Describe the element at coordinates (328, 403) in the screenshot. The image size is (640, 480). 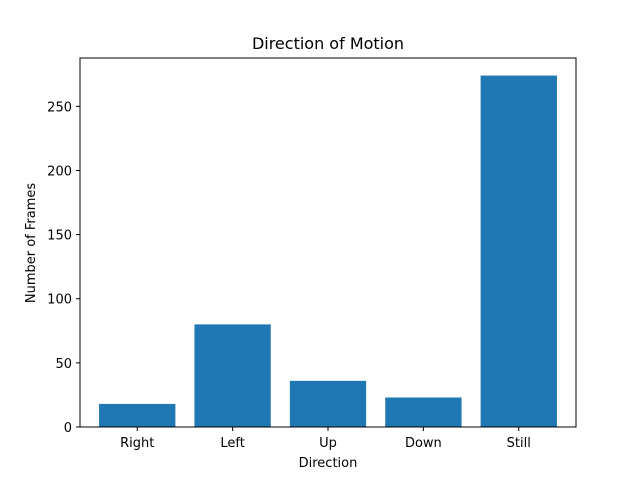
I see `bar-up` at that location.